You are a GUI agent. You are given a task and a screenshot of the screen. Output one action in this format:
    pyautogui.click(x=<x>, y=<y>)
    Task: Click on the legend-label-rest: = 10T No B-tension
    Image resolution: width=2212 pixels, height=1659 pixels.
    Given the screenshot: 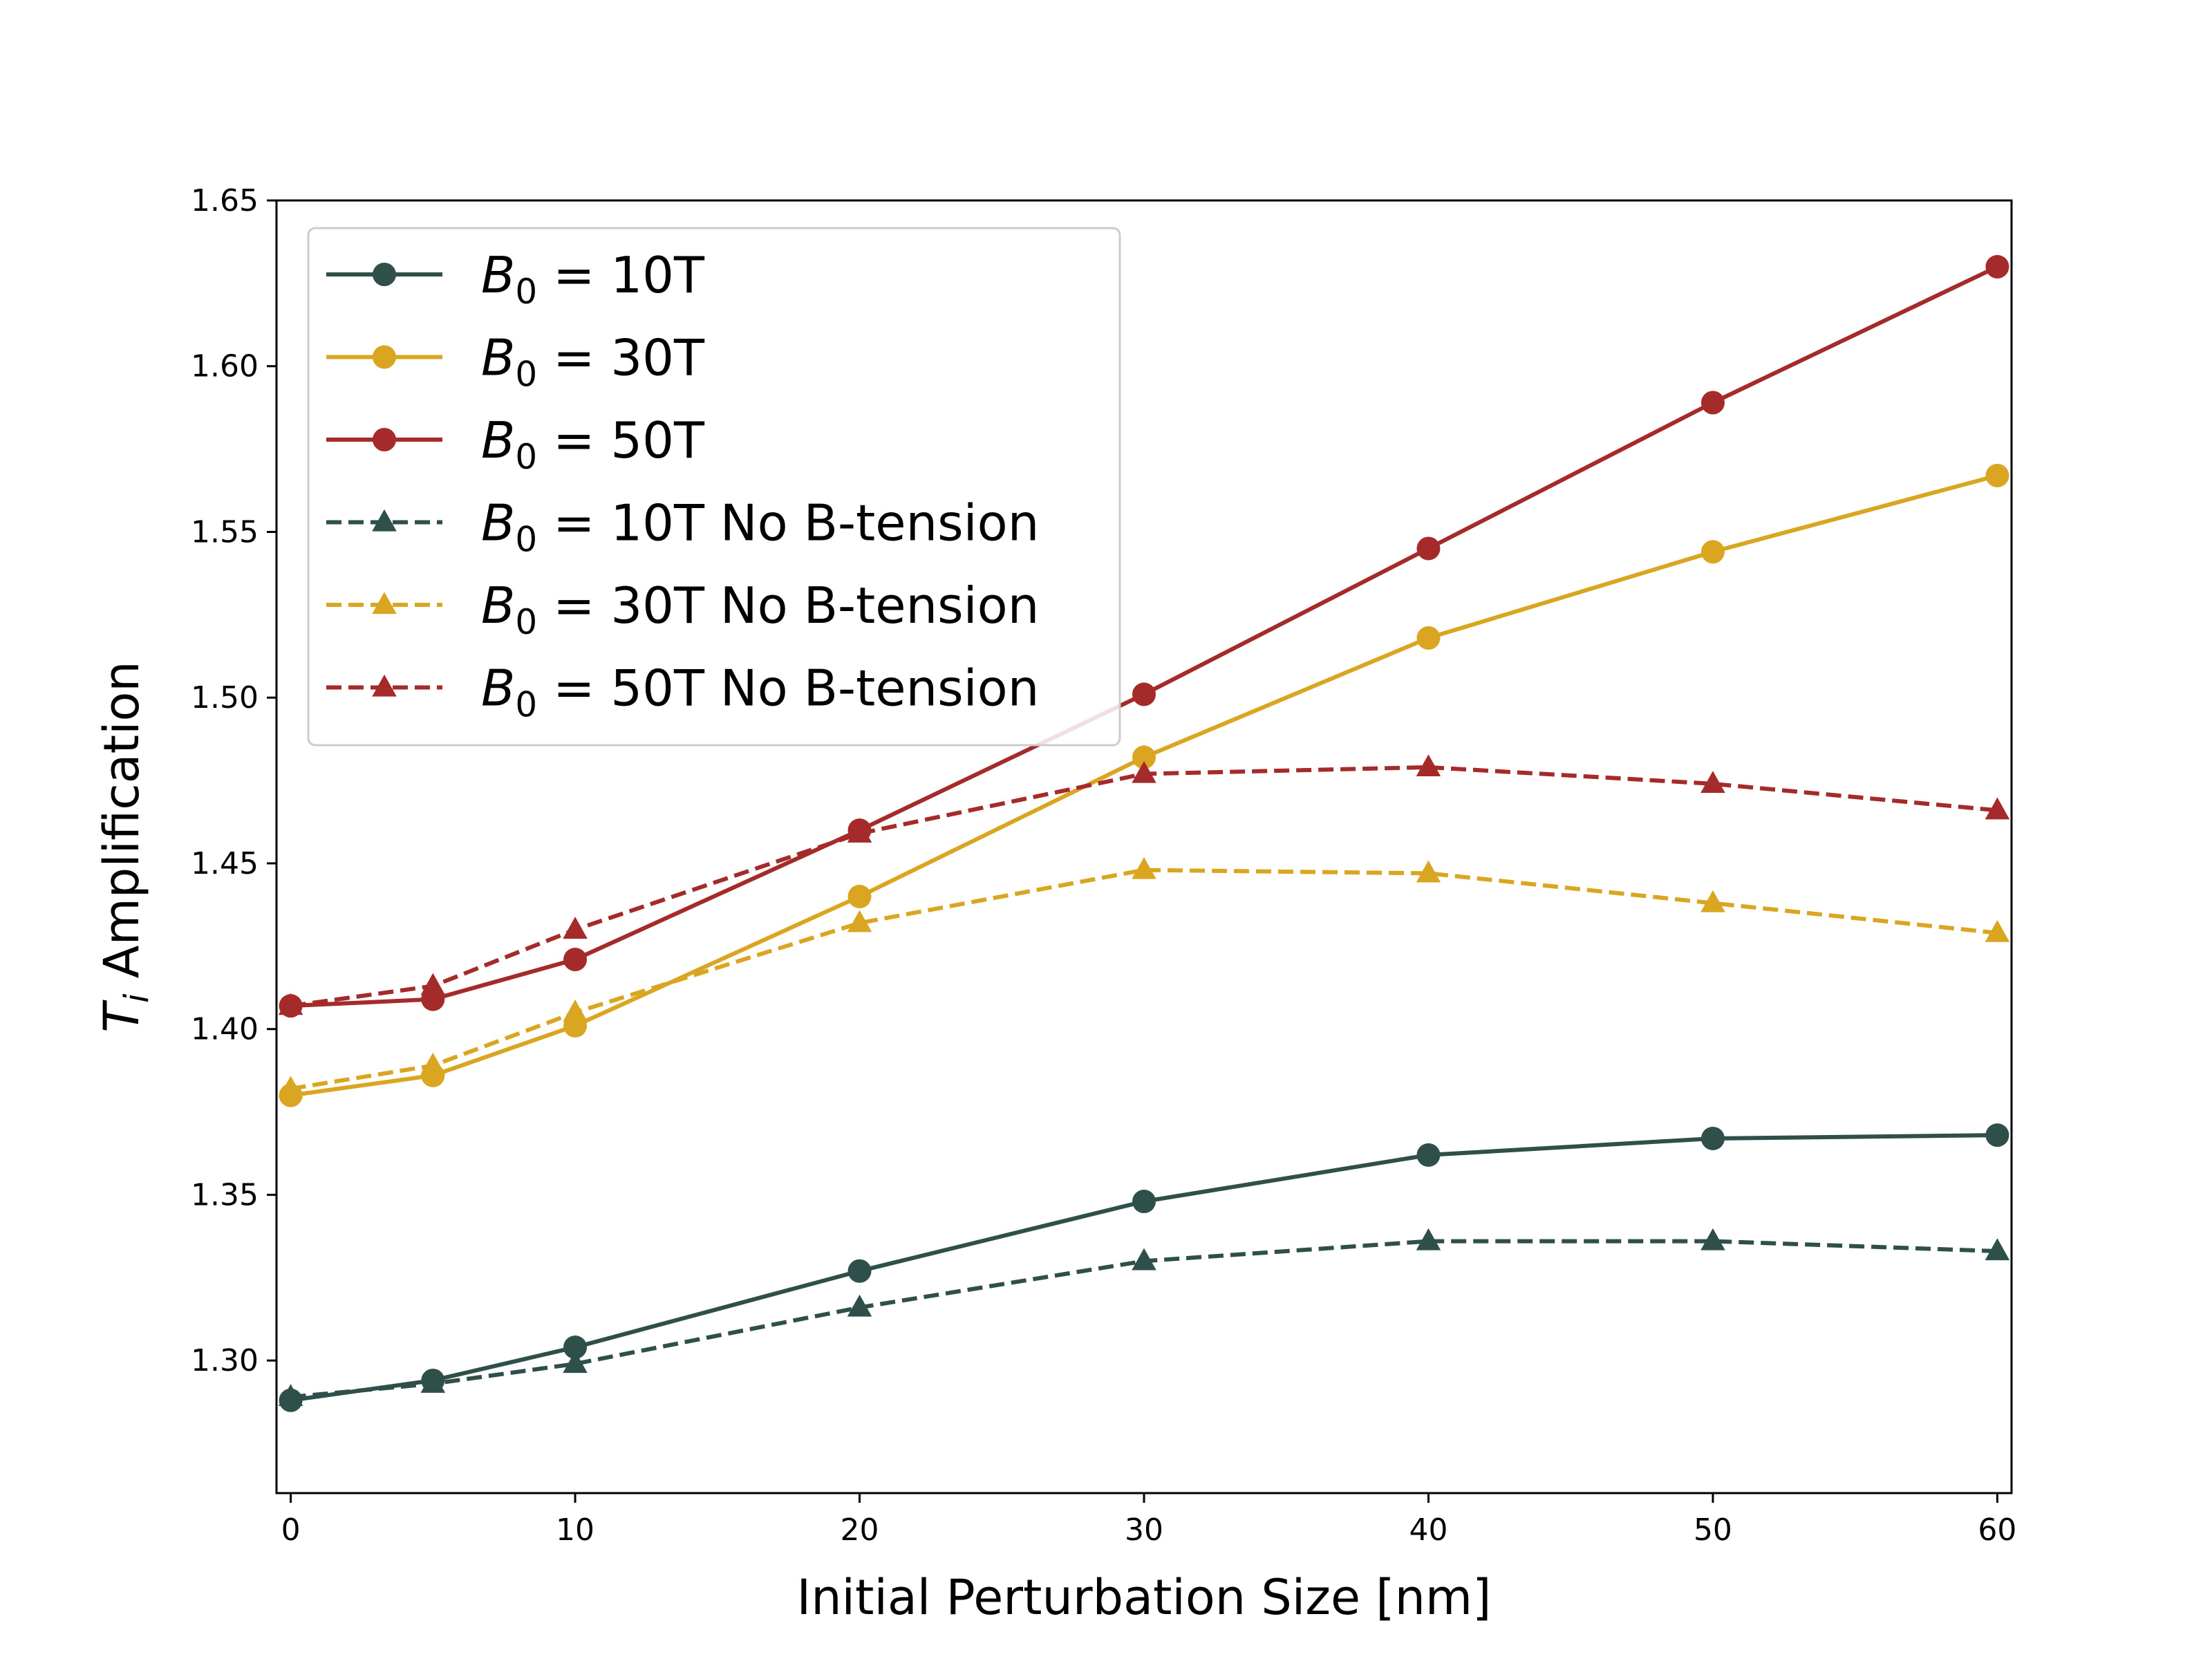 What is the action you would take?
    pyautogui.click(x=788, y=523)
    